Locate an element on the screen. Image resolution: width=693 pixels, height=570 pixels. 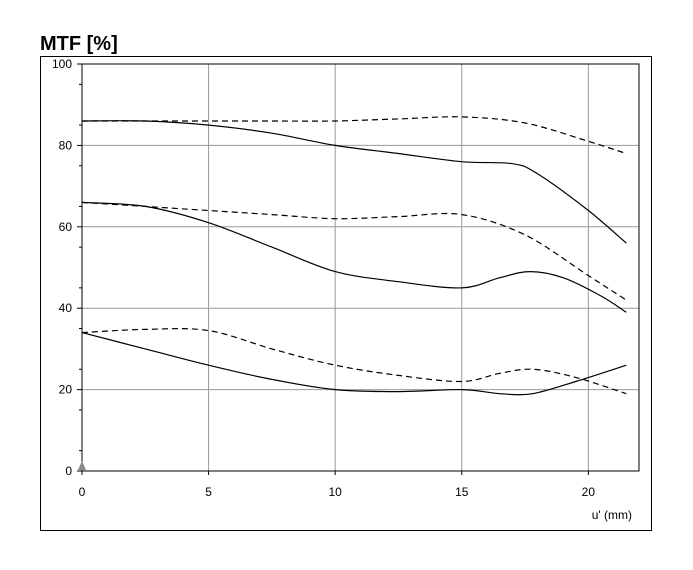
series-line-3-dashed is located at coordinates (354, 251).